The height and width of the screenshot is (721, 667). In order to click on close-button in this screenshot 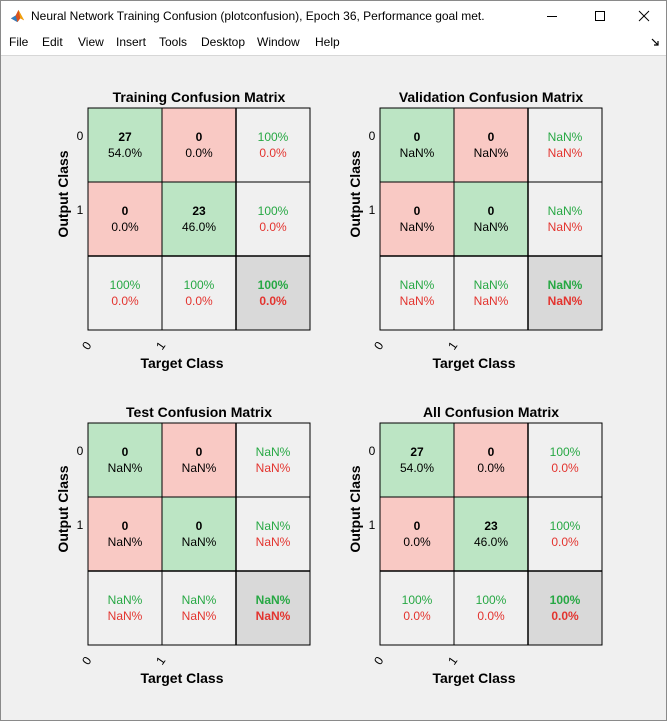, I will do `click(643, 16)`.